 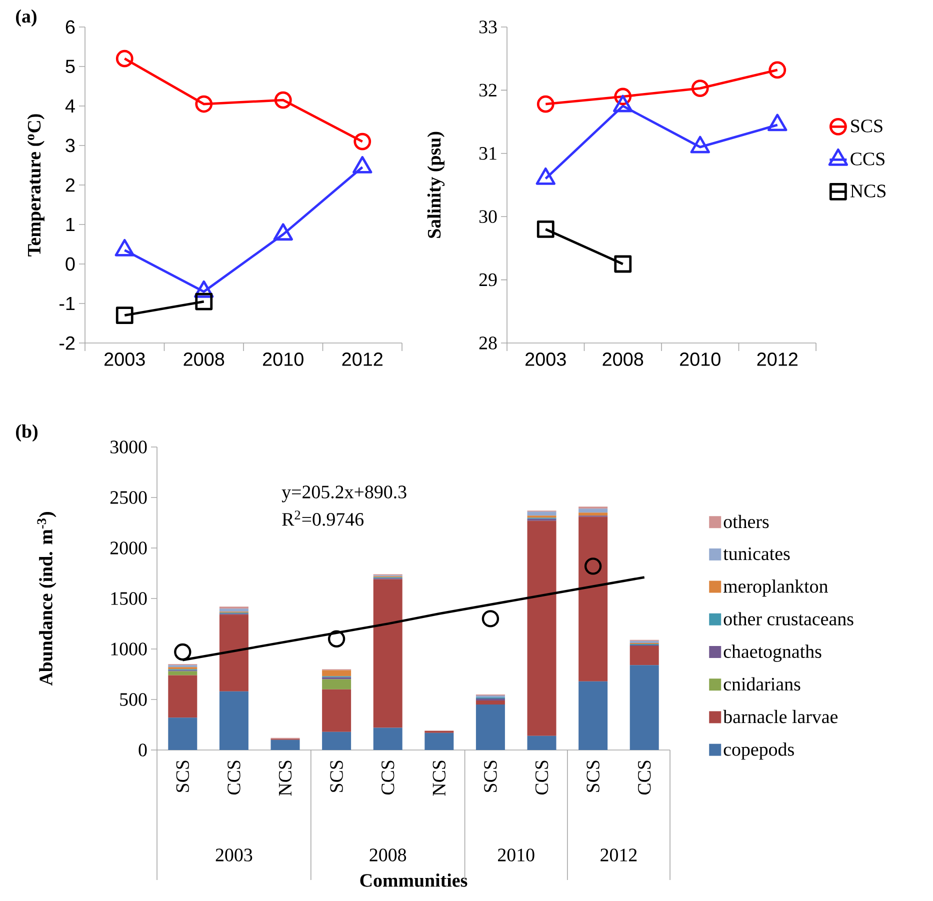 I want to click on annotation: y=205.2x+890.3, so click(x=344, y=494).